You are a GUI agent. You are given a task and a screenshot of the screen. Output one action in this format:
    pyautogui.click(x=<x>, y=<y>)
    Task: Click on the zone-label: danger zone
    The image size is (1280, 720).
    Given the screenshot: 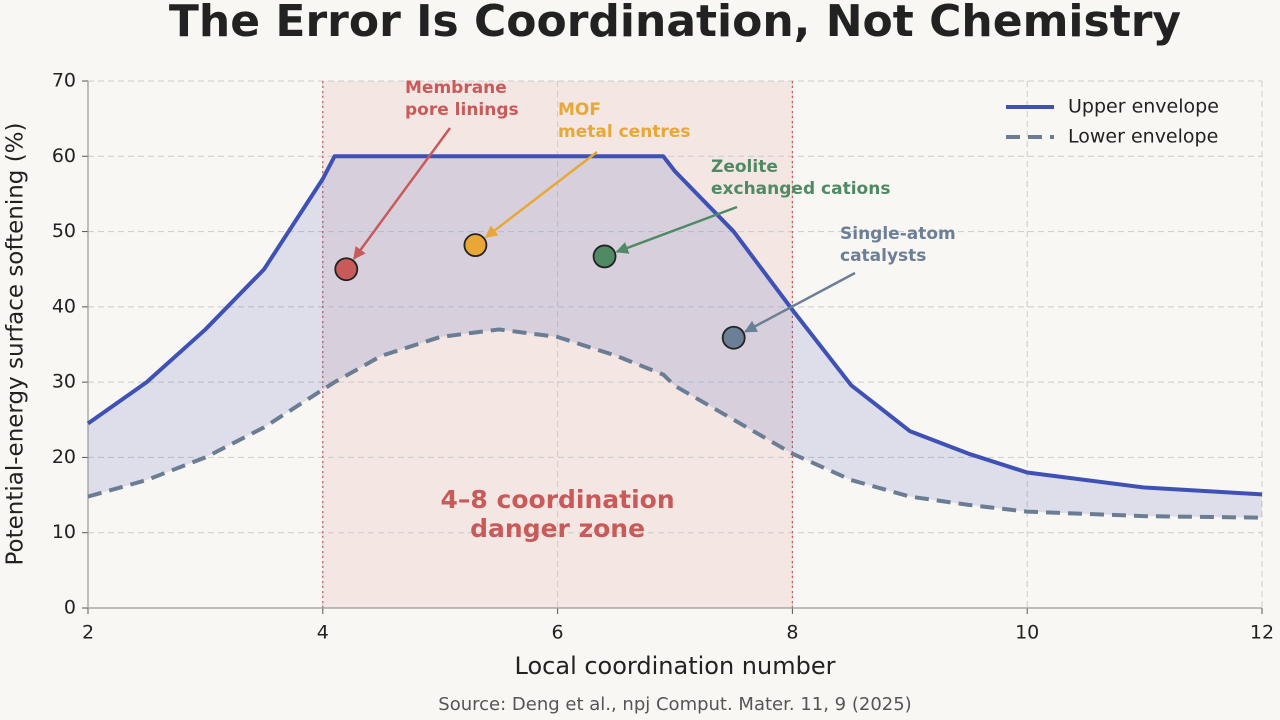 What is the action you would take?
    pyautogui.click(x=557, y=528)
    